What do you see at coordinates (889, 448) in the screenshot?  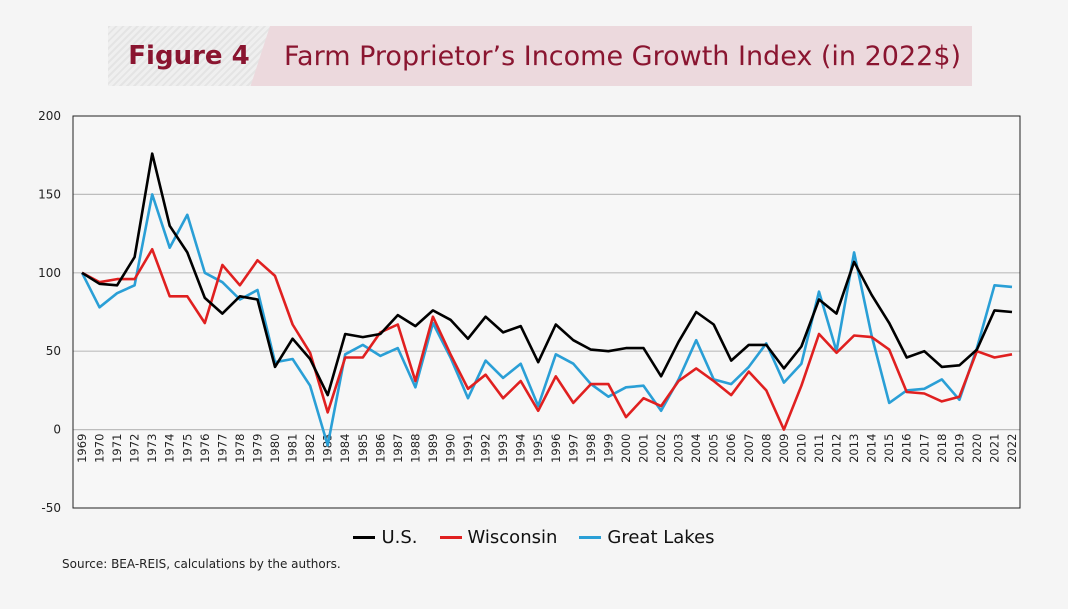 I see `x-tick-label: 2015` at bounding box center [889, 448].